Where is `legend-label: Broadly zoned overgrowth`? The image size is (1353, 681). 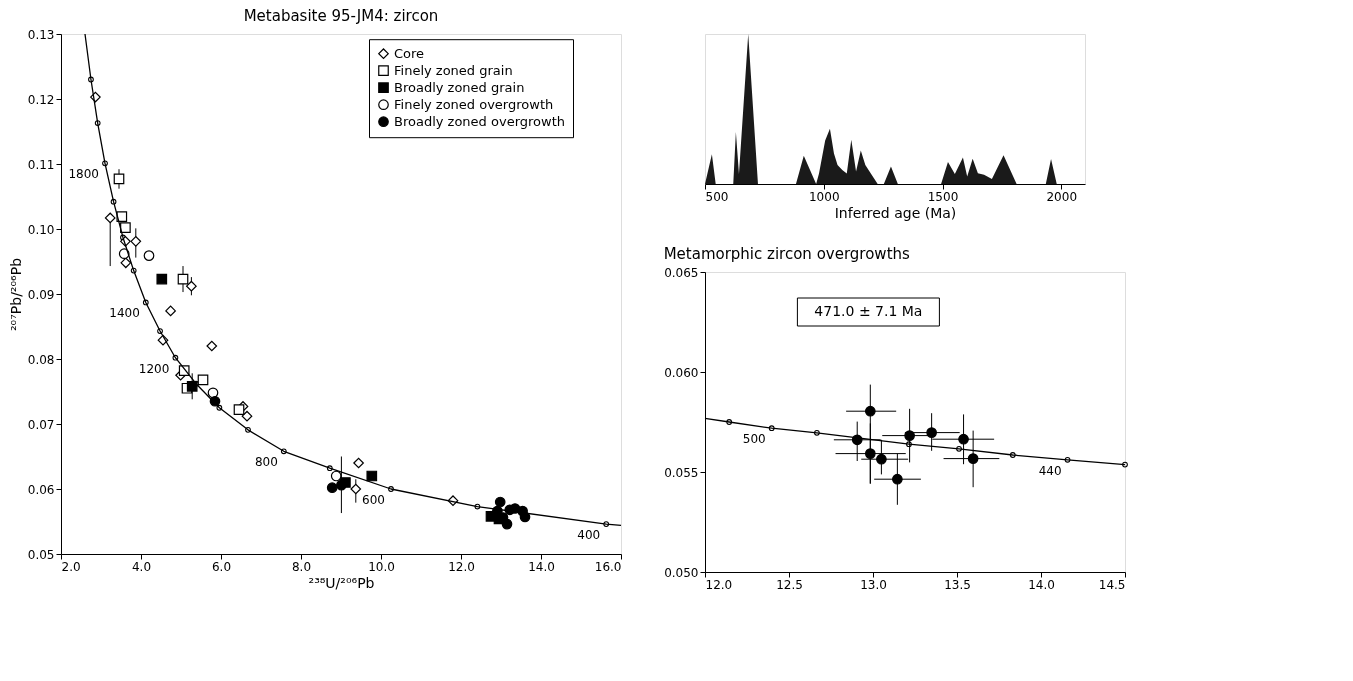
legend-label: Broadly zoned overgrowth is located at coordinates (479, 121).